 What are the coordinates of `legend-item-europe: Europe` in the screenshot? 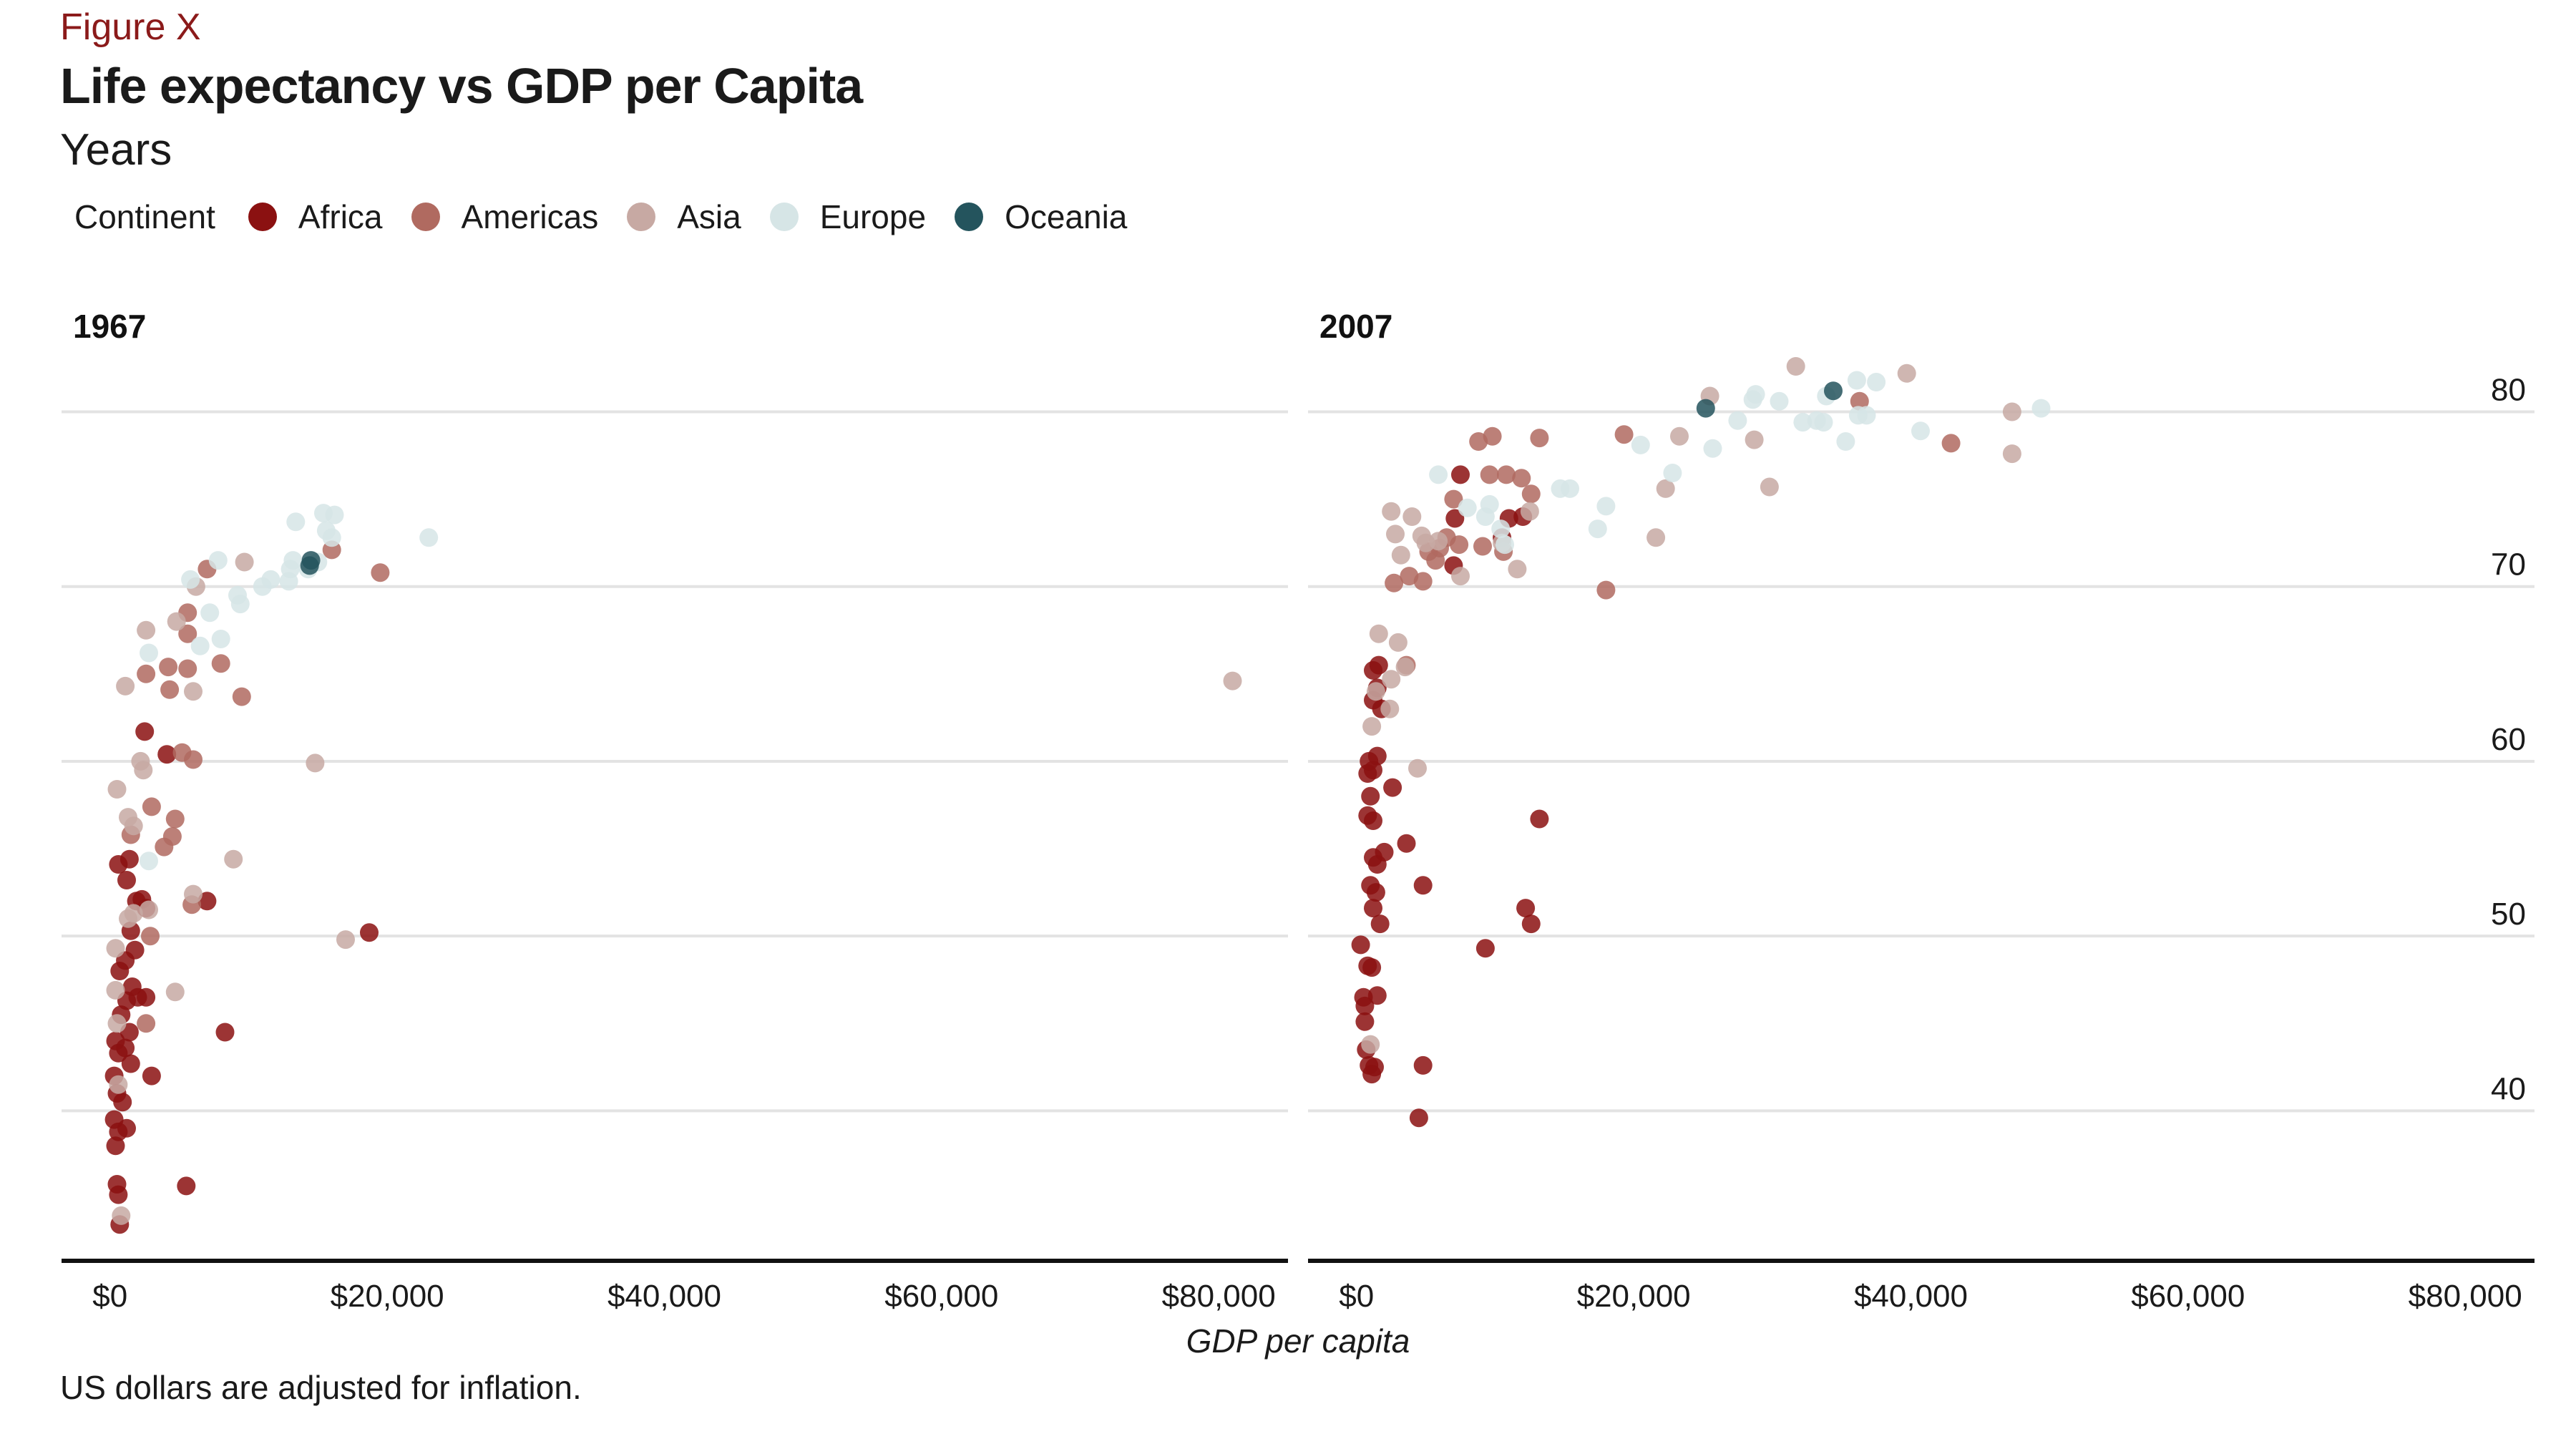 It's located at (848, 217).